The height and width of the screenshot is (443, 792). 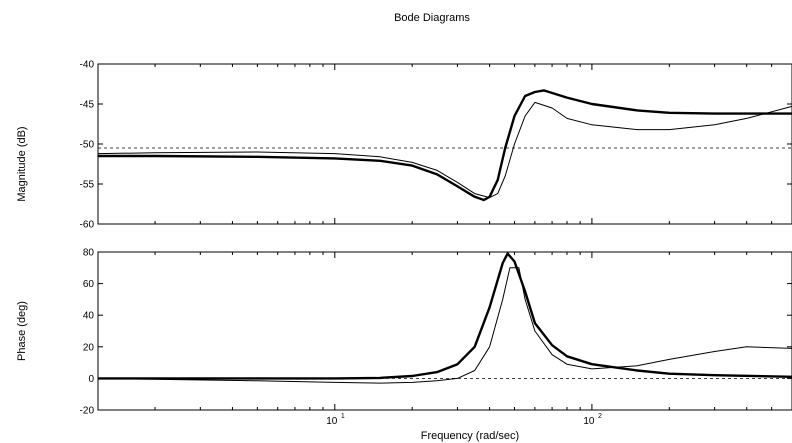 What do you see at coordinates (332, 421) in the screenshot?
I see `xtick-label-0: 10` at bounding box center [332, 421].